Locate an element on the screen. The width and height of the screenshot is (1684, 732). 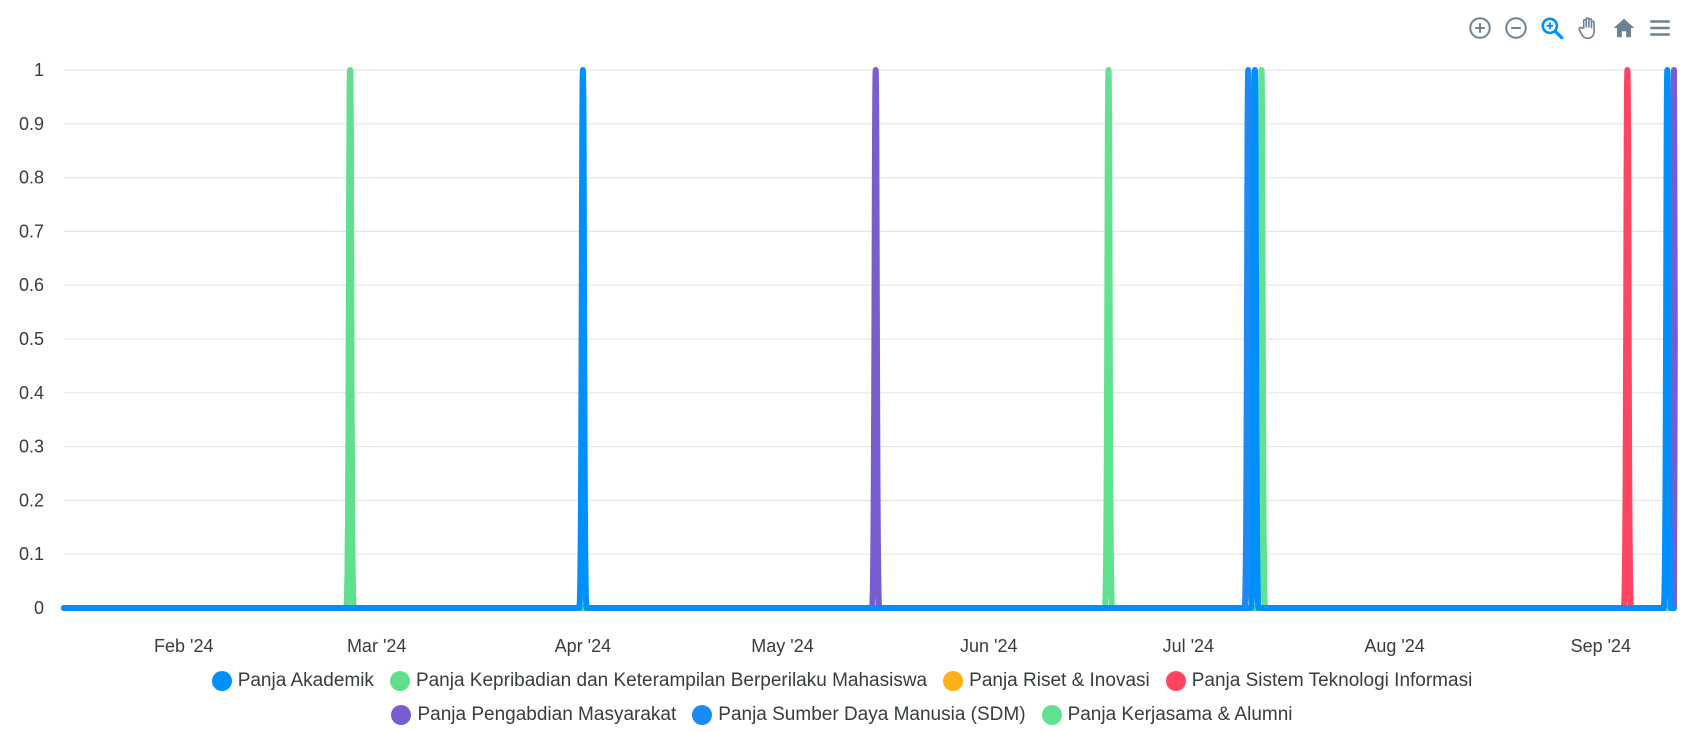
legend-item: Panja Kerjasama & Alumni is located at coordinates (1167, 715).